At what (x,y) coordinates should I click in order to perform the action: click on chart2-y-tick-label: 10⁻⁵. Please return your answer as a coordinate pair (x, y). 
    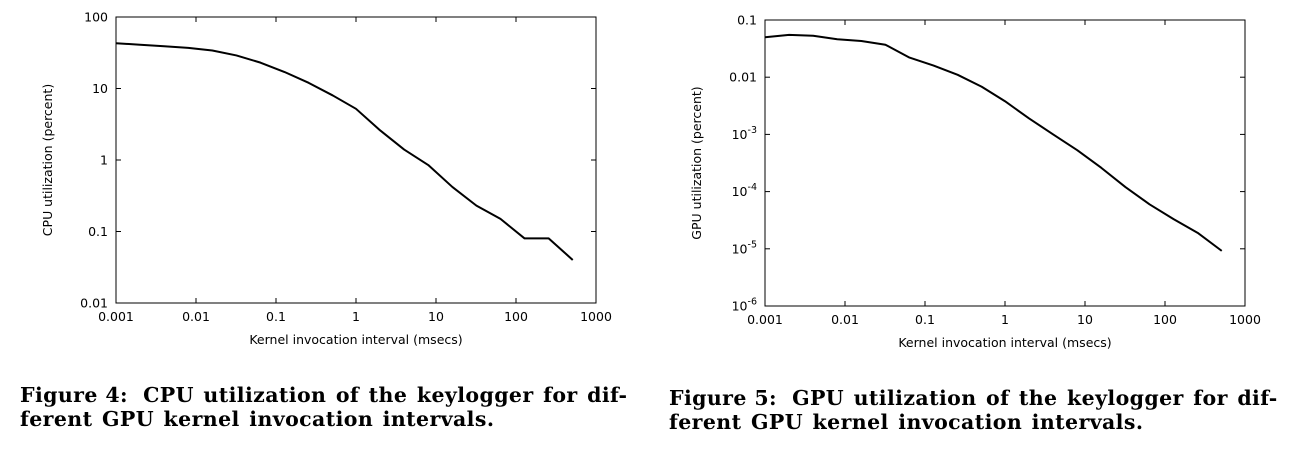
    Looking at the image, I should click on (744, 247).